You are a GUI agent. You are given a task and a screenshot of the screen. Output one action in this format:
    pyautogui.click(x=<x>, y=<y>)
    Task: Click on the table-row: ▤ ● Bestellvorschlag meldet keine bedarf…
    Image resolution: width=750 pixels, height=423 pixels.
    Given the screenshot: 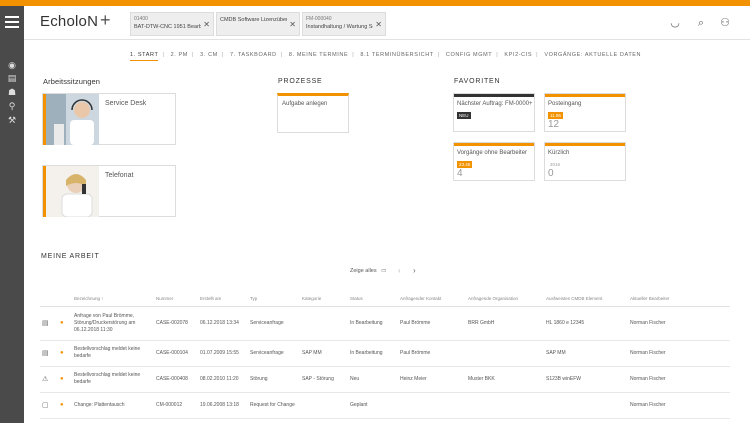 What is the action you would take?
    pyautogui.click(x=385, y=353)
    